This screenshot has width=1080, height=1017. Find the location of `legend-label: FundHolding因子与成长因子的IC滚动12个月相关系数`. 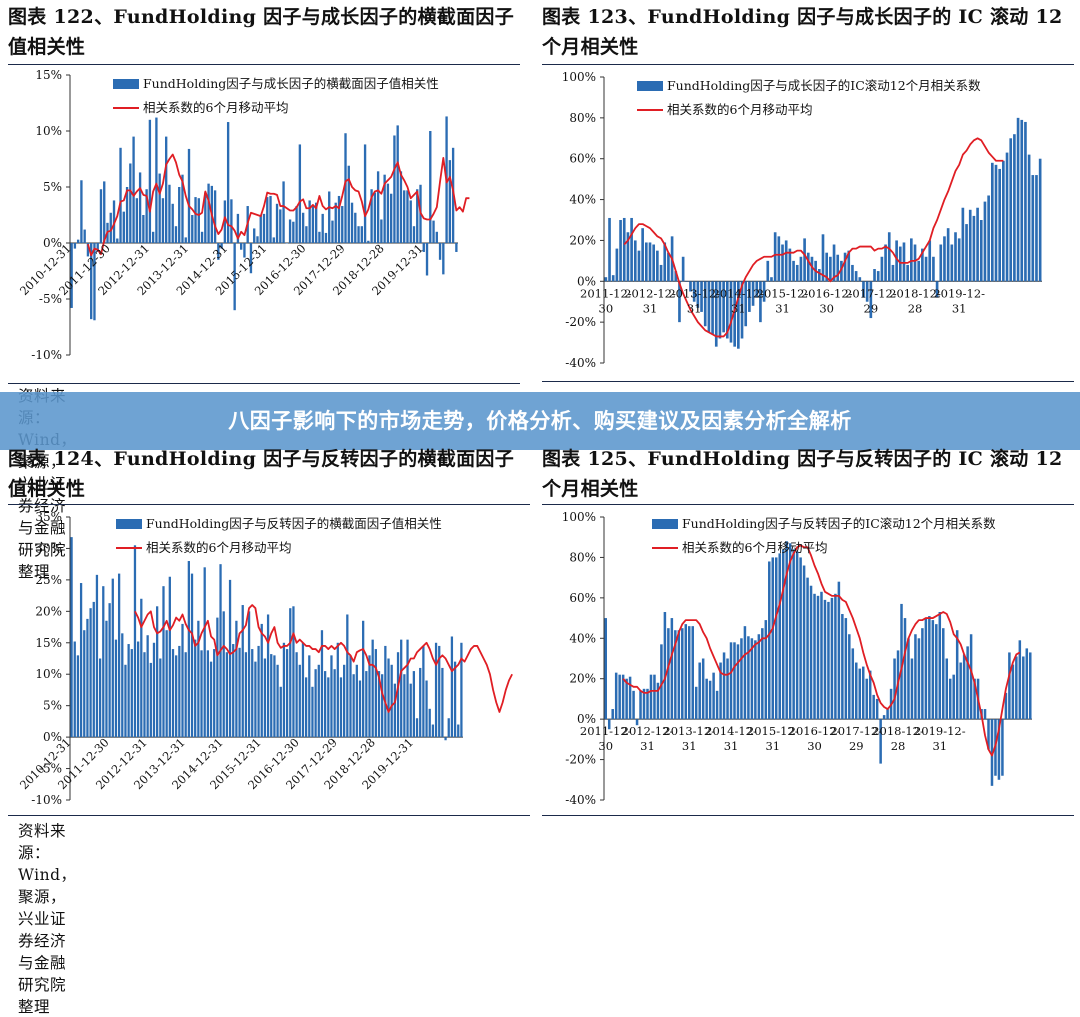

legend-label: FundHolding因子与成长因子的IC滚动12个月相关系数 is located at coordinates (824, 85).